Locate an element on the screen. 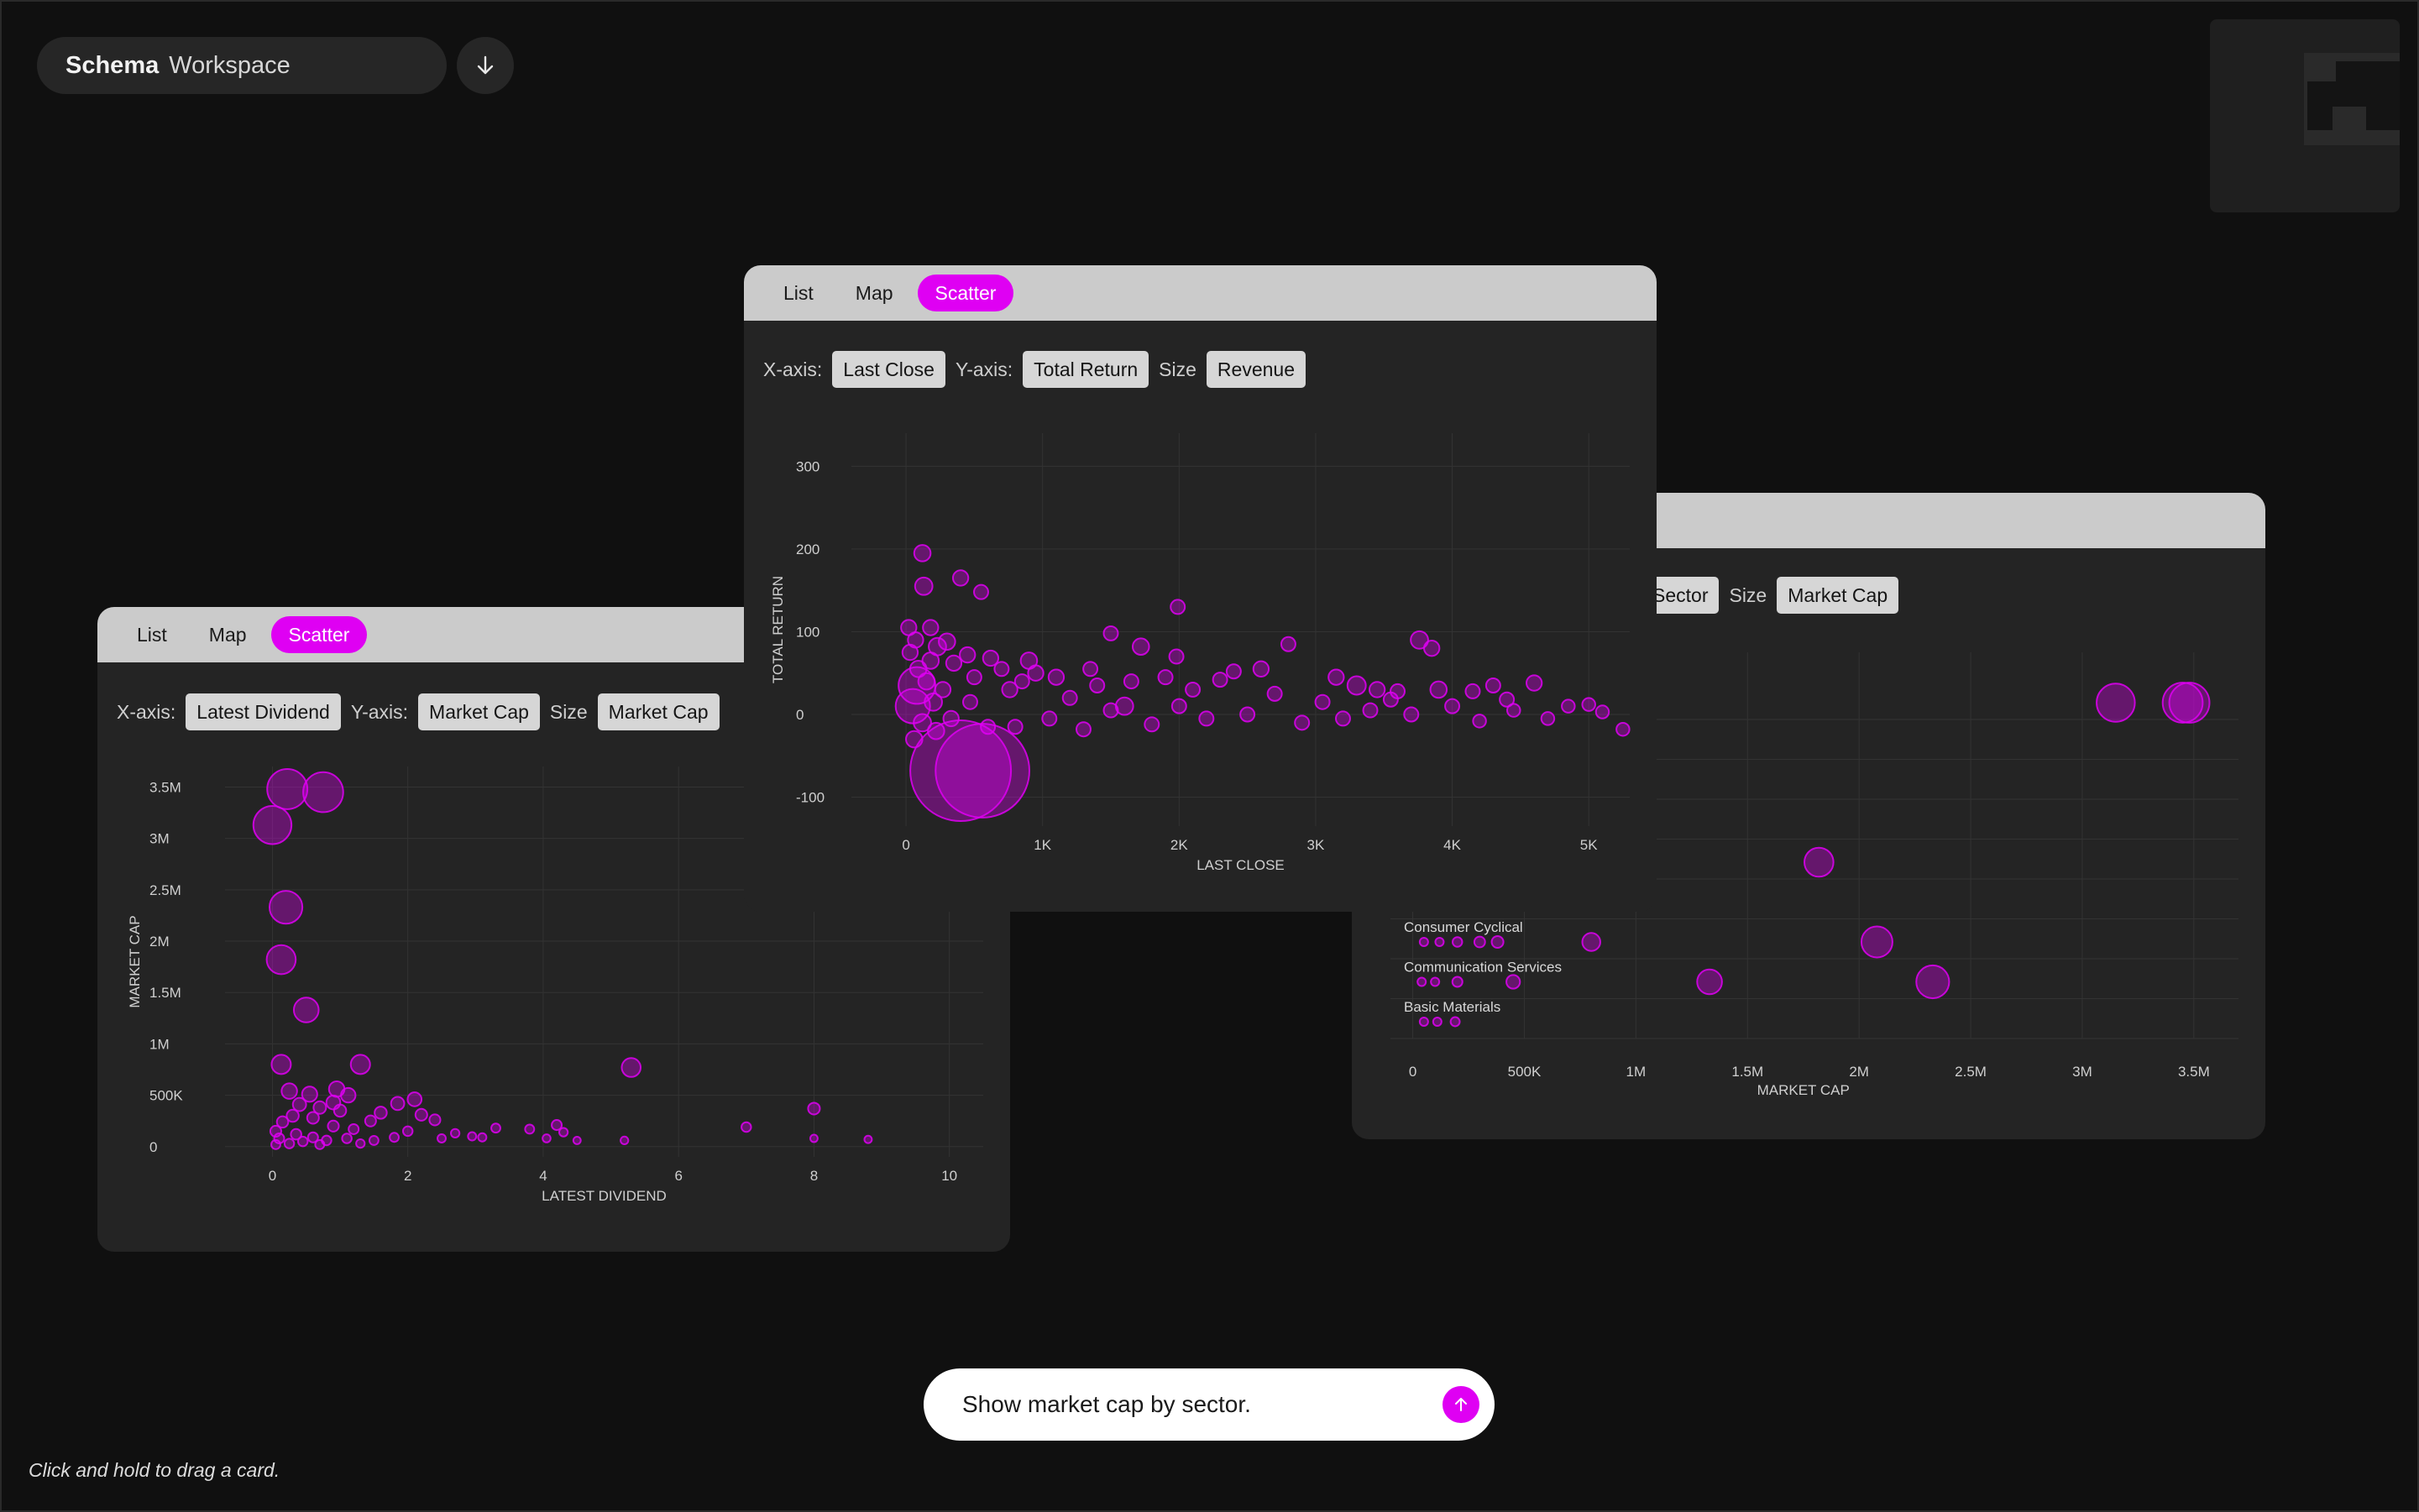  minimap is located at coordinates (2305, 115).